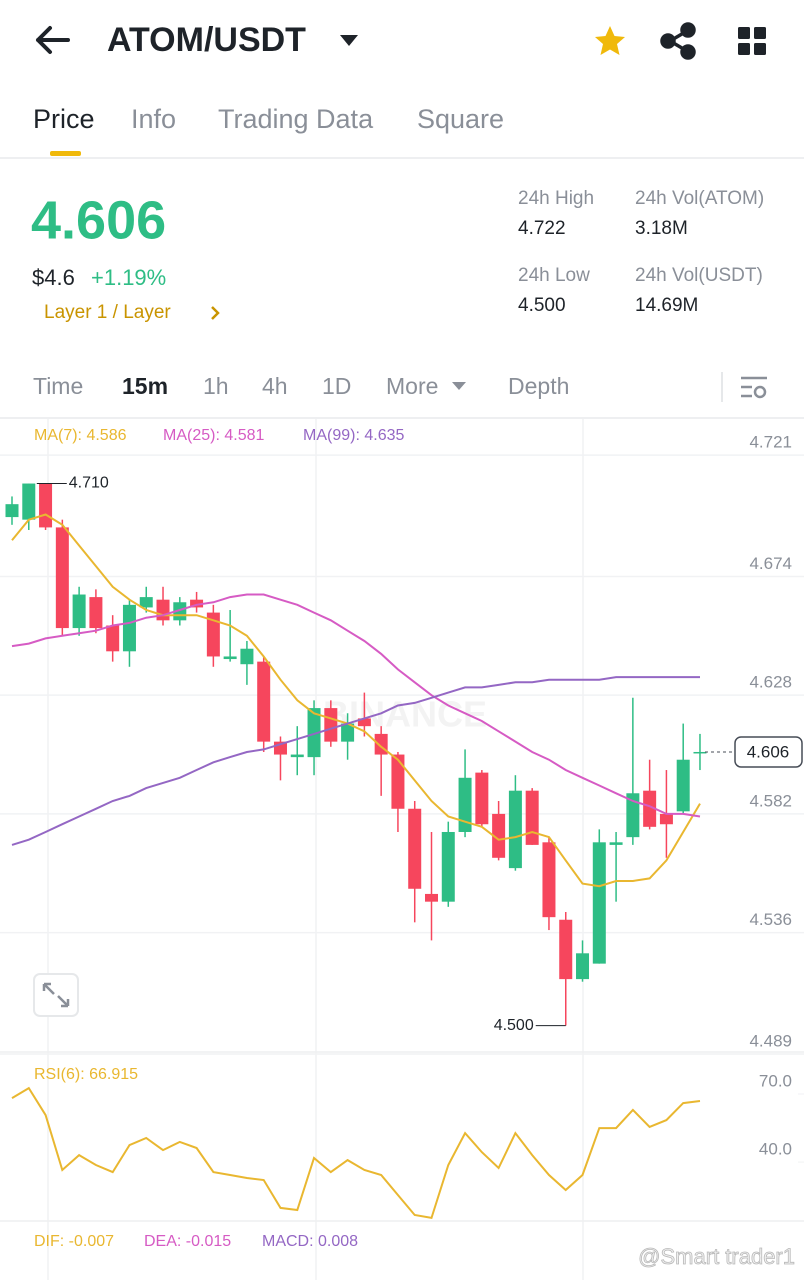 Image resolution: width=804 pixels, height=1280 pixels. Describe the element at coordinates (514, 1025) in the screenshot. I see `annotation-label: 4.500` at that location.